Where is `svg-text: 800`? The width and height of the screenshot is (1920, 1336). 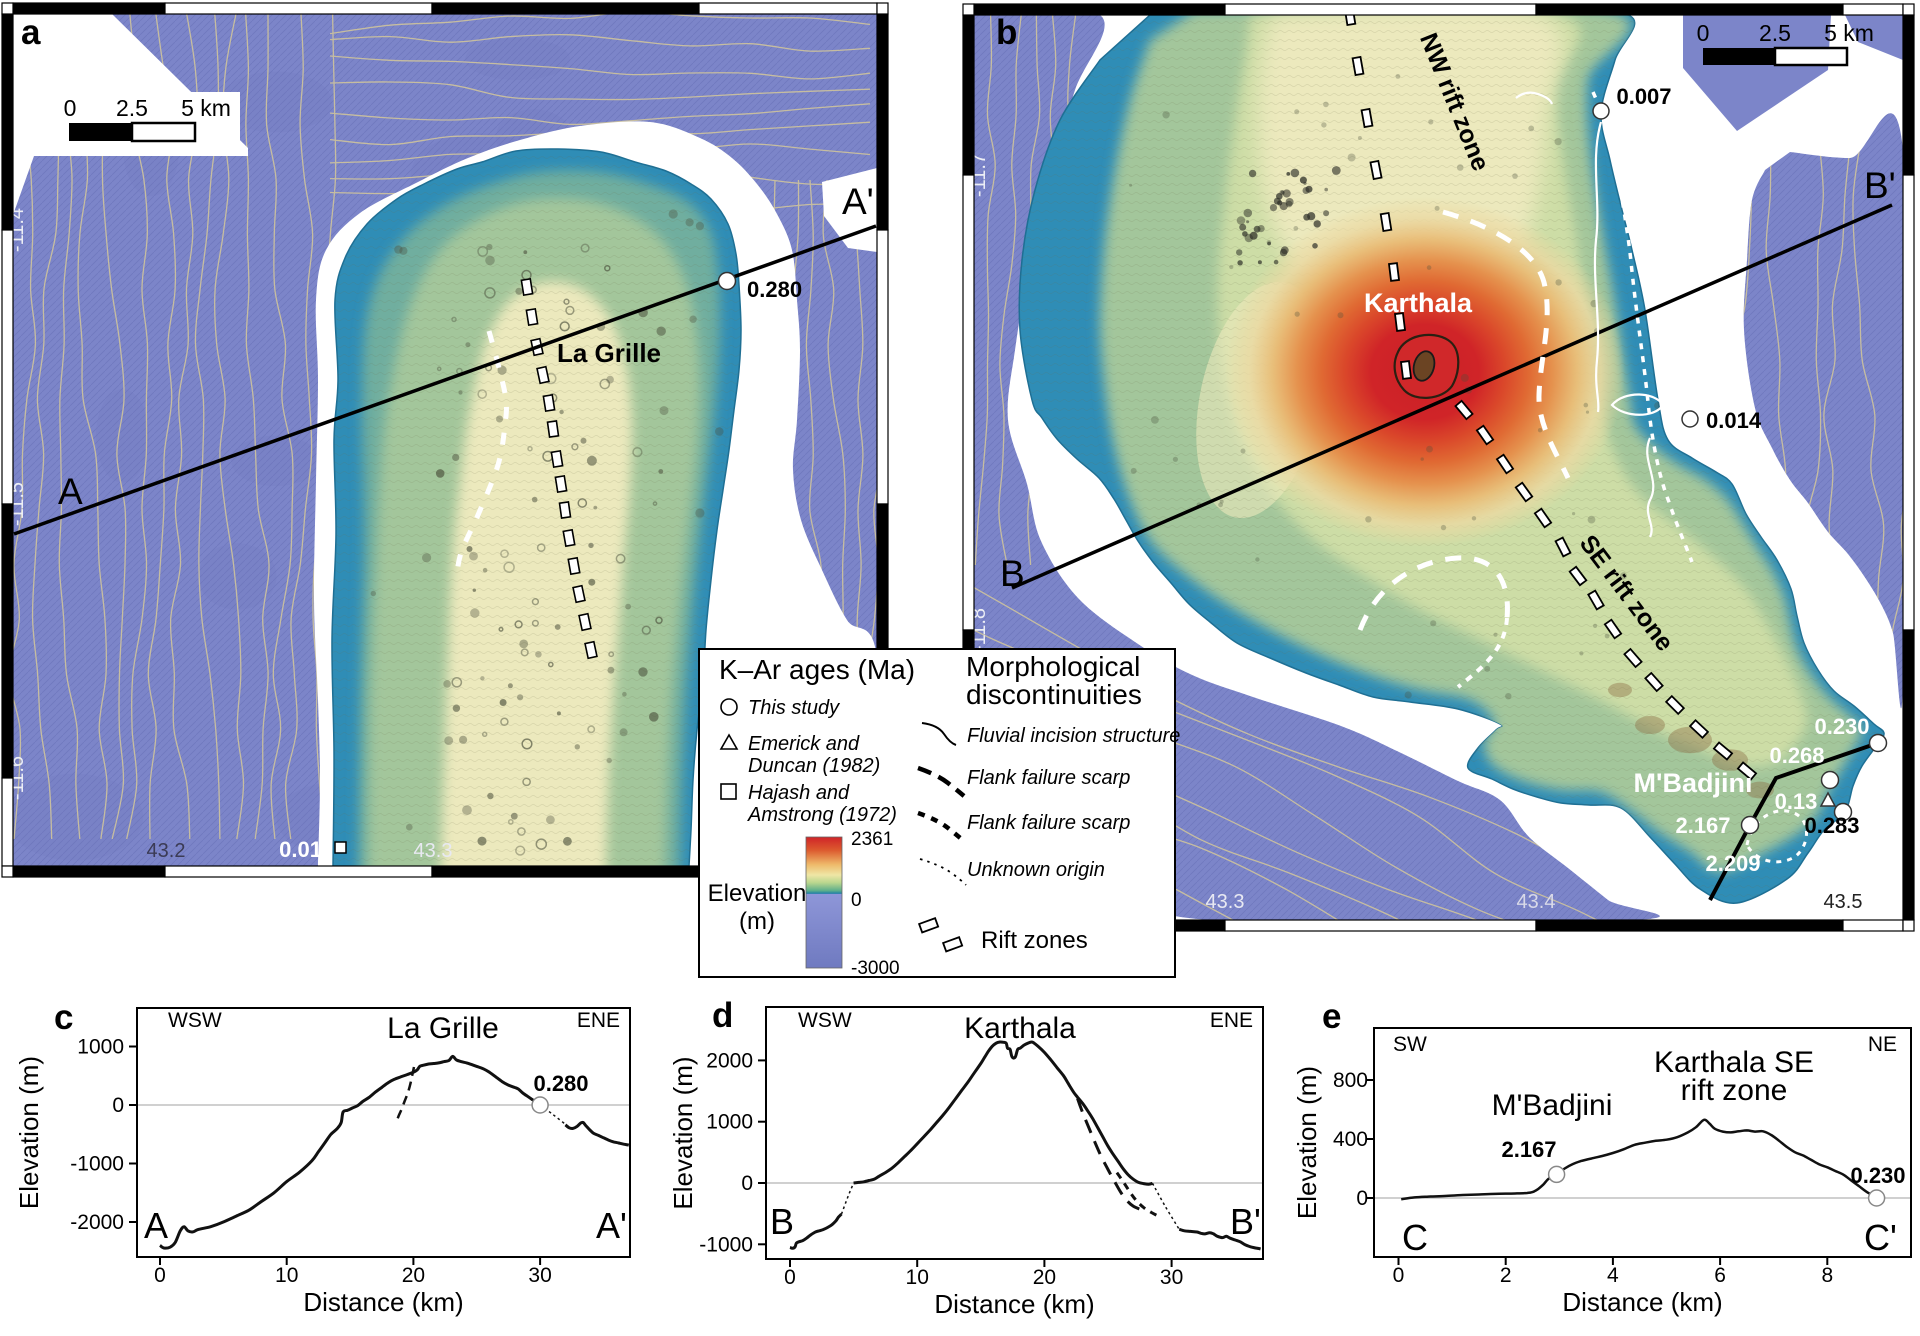 svg-text: 800 is located at coordinates (1350, 1080).